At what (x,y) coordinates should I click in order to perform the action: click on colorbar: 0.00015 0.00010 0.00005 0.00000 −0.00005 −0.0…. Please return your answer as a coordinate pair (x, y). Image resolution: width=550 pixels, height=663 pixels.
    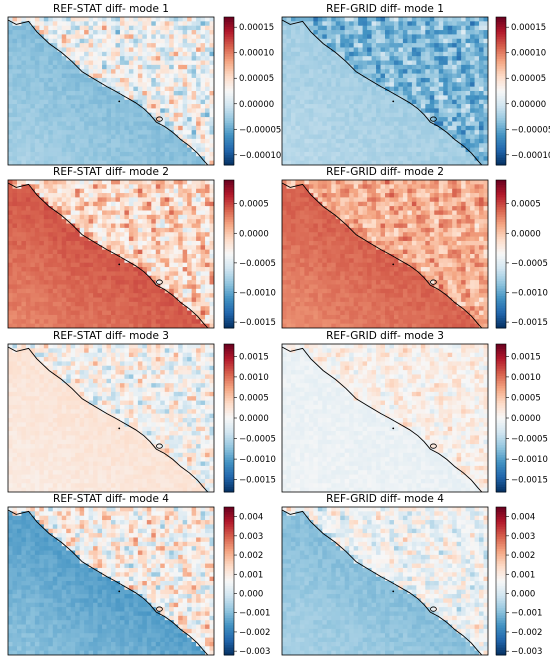
    Looking at the image, I should click on (252, 91).